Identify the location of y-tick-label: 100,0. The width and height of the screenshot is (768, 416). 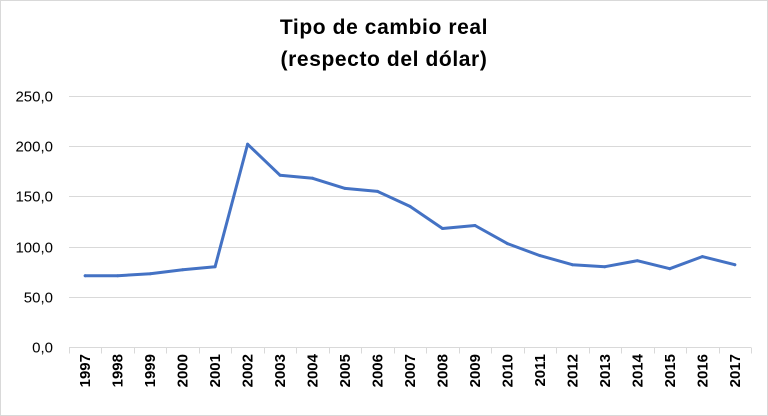
(34, 248).